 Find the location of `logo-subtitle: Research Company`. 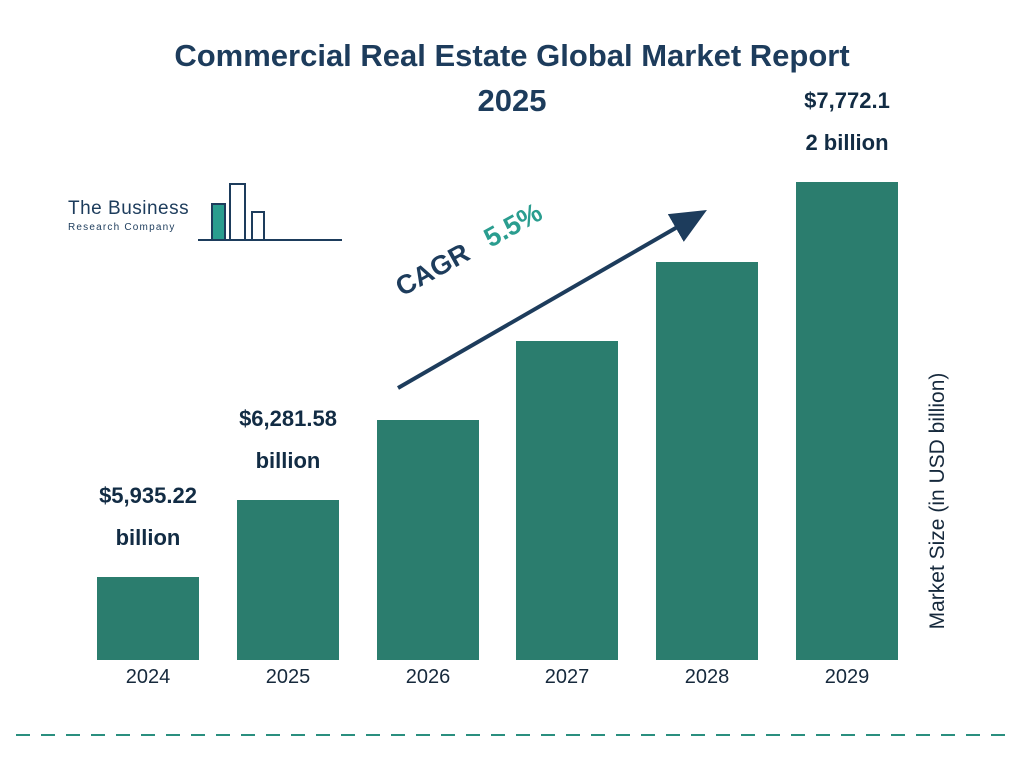

logo-subtitle: Research Company is located at coordinates (122, 227).